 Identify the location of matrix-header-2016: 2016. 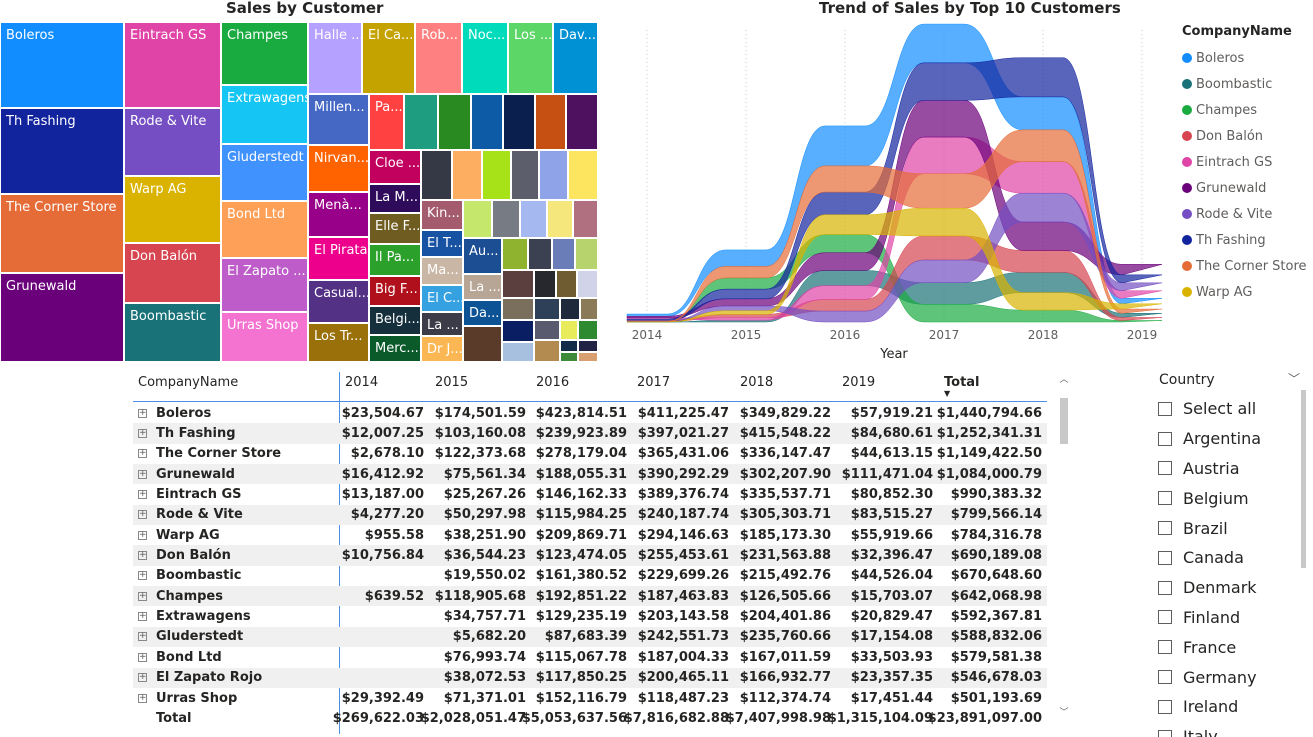
(553, 382).